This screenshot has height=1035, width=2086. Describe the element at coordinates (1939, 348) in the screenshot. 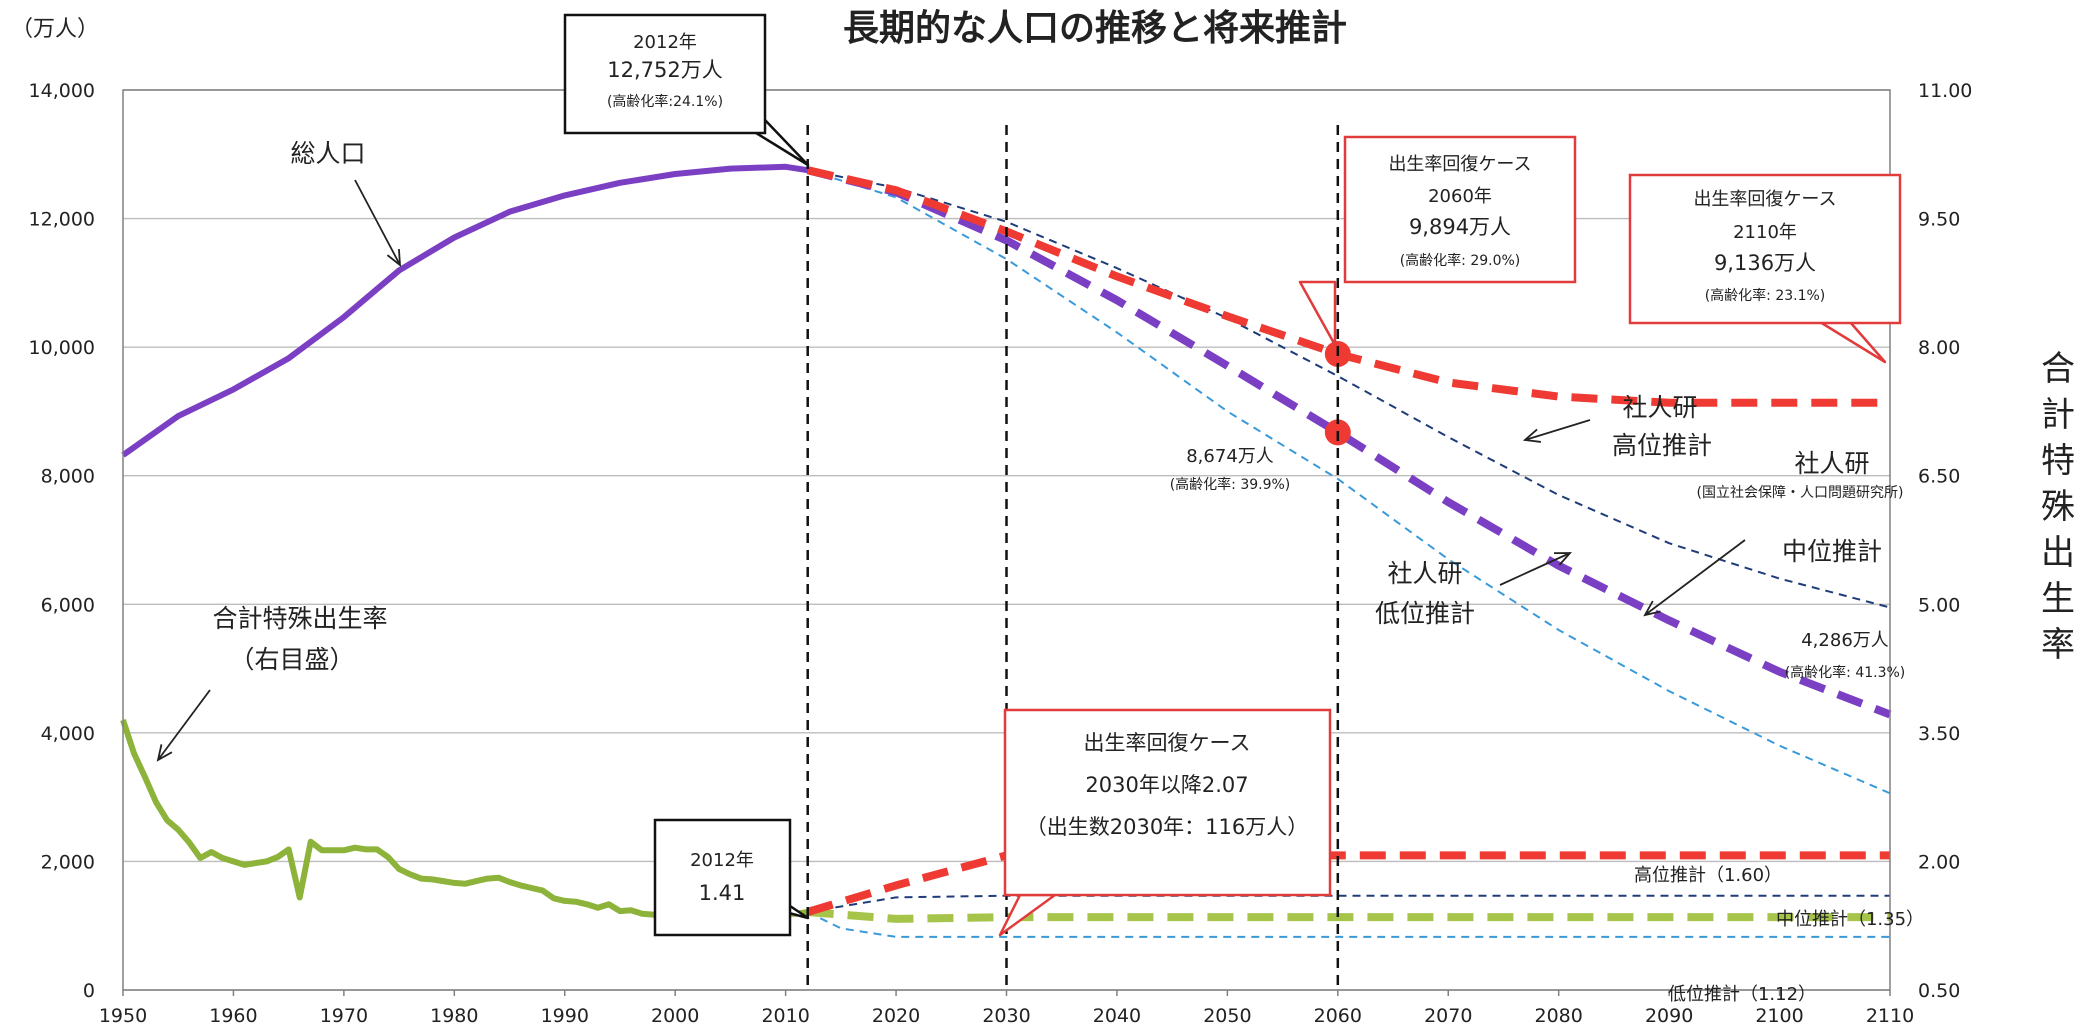

I see `y-tick-right-label: 8.00` at that location.